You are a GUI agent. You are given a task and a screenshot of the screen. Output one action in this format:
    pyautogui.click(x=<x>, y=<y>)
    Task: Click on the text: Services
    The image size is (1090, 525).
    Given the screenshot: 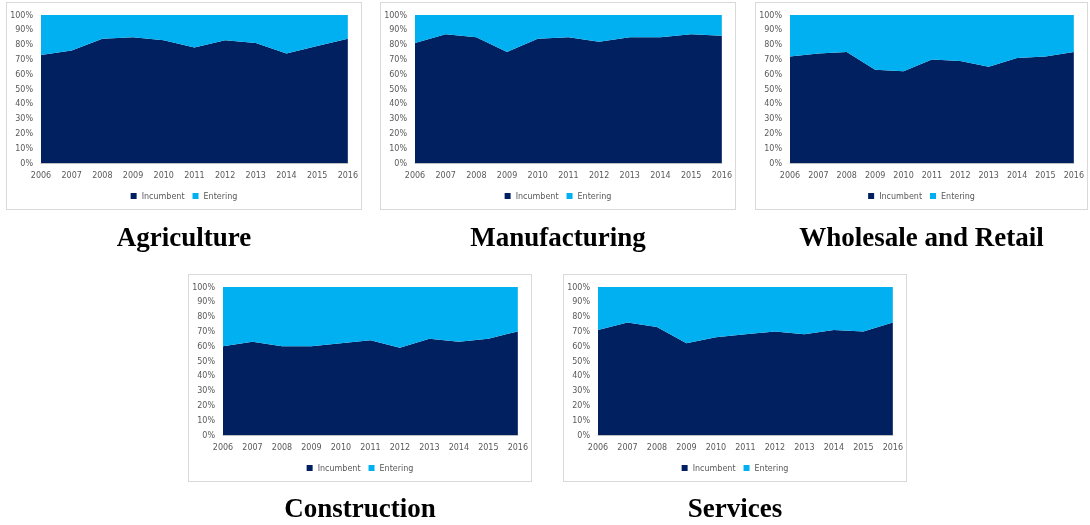 What is the action you would take?
    pyautogui.click(x=735, y=508)
    